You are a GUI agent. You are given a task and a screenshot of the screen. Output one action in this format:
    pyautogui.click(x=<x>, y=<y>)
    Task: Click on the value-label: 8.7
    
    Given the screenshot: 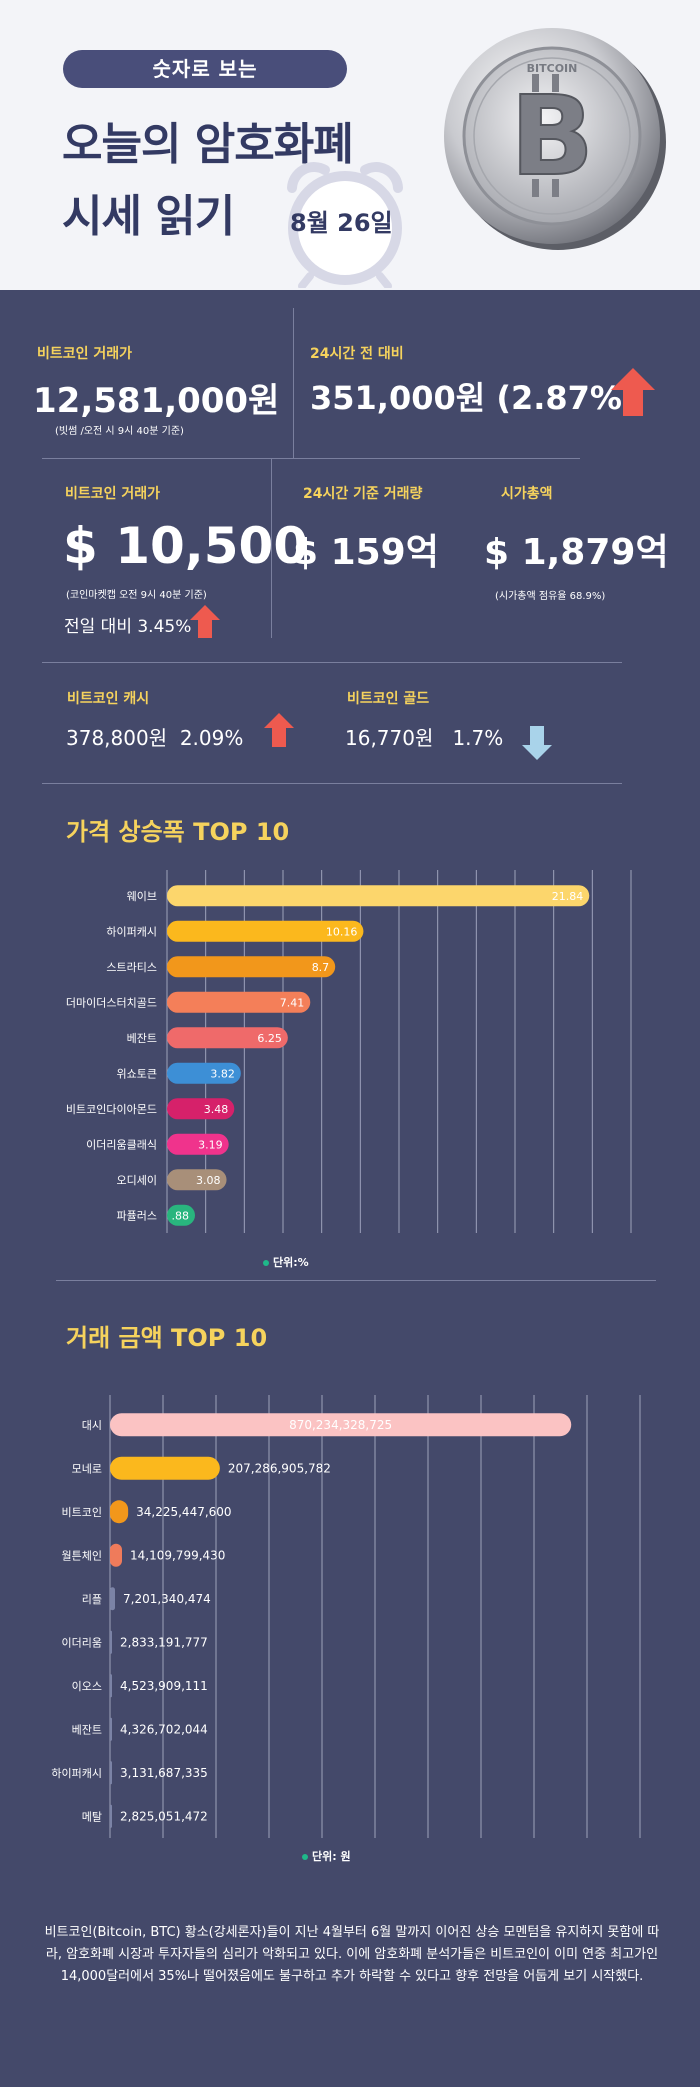 What is the action you would take?
    pyautogui.click(x=321, y=967)
    